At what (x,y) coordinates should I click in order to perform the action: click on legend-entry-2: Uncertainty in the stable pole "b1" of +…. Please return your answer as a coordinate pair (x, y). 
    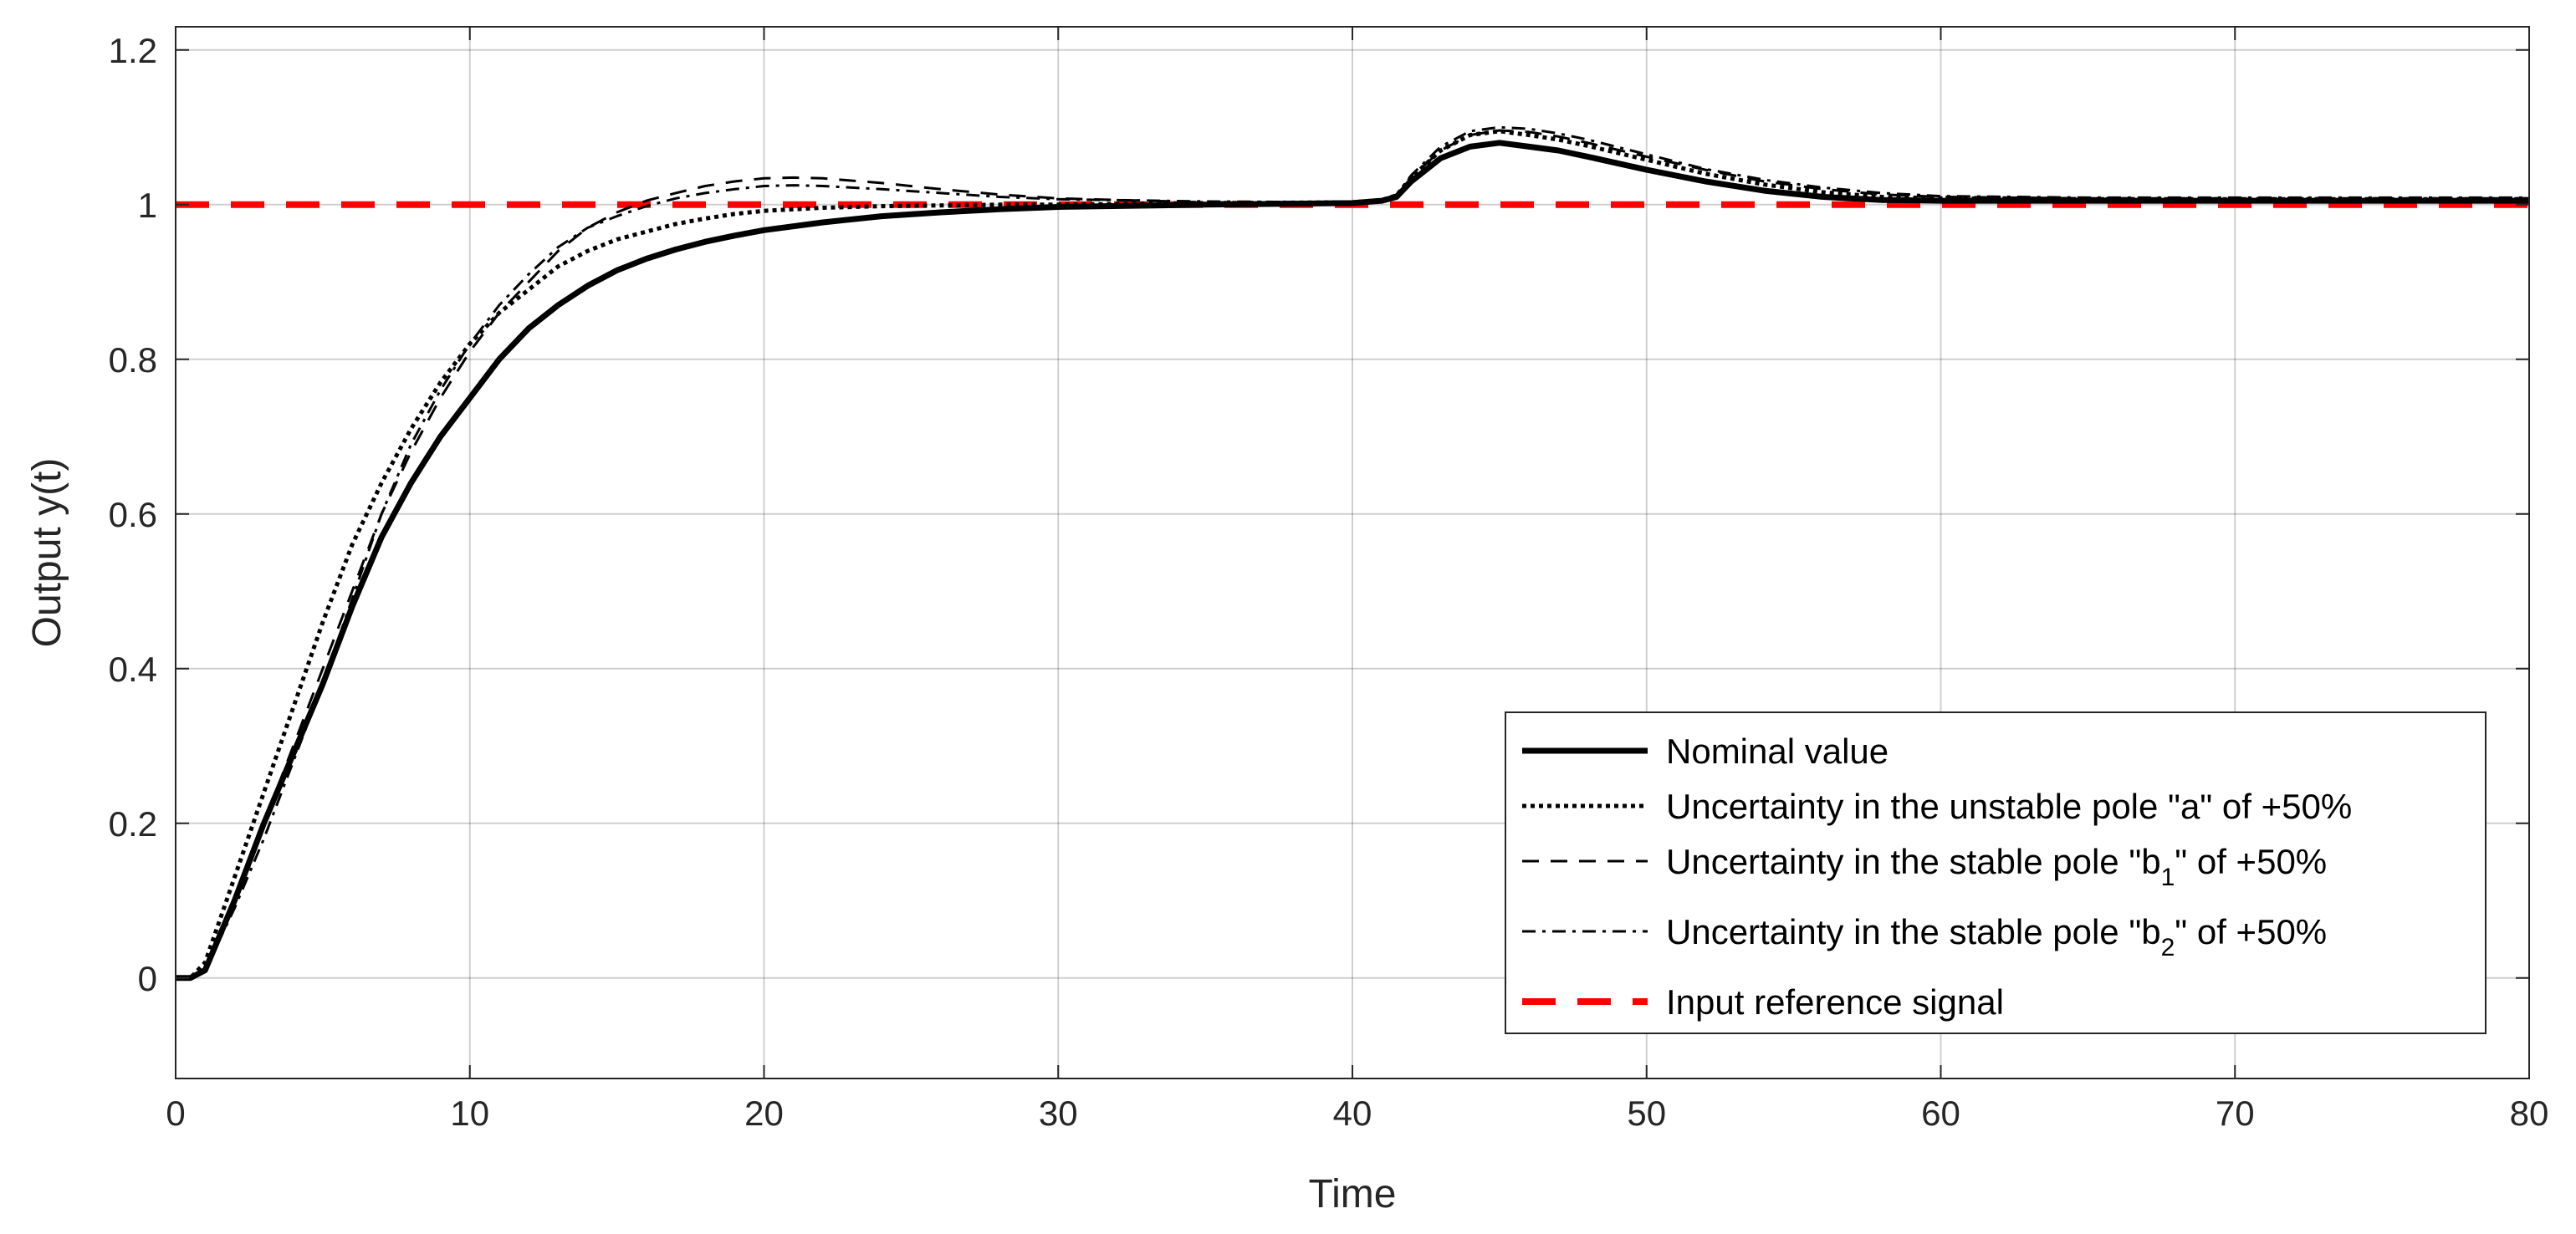
    Looking at the image, I should click on (1996, 867).